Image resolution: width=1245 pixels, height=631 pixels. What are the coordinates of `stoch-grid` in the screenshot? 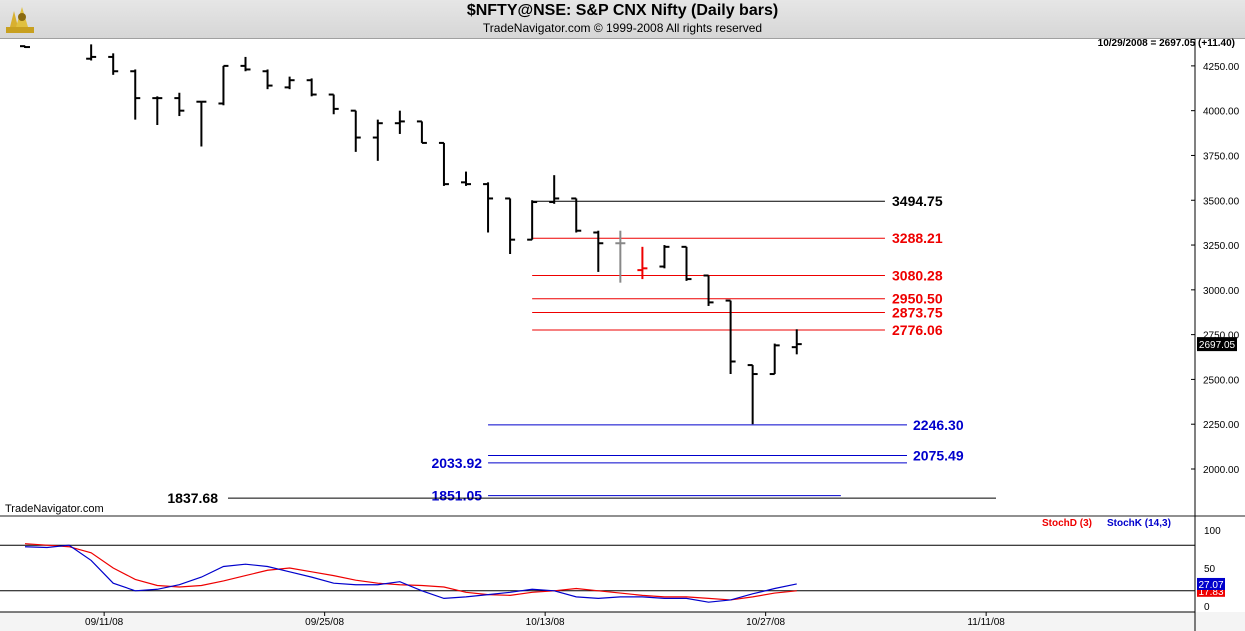 It's located at (597, 568).